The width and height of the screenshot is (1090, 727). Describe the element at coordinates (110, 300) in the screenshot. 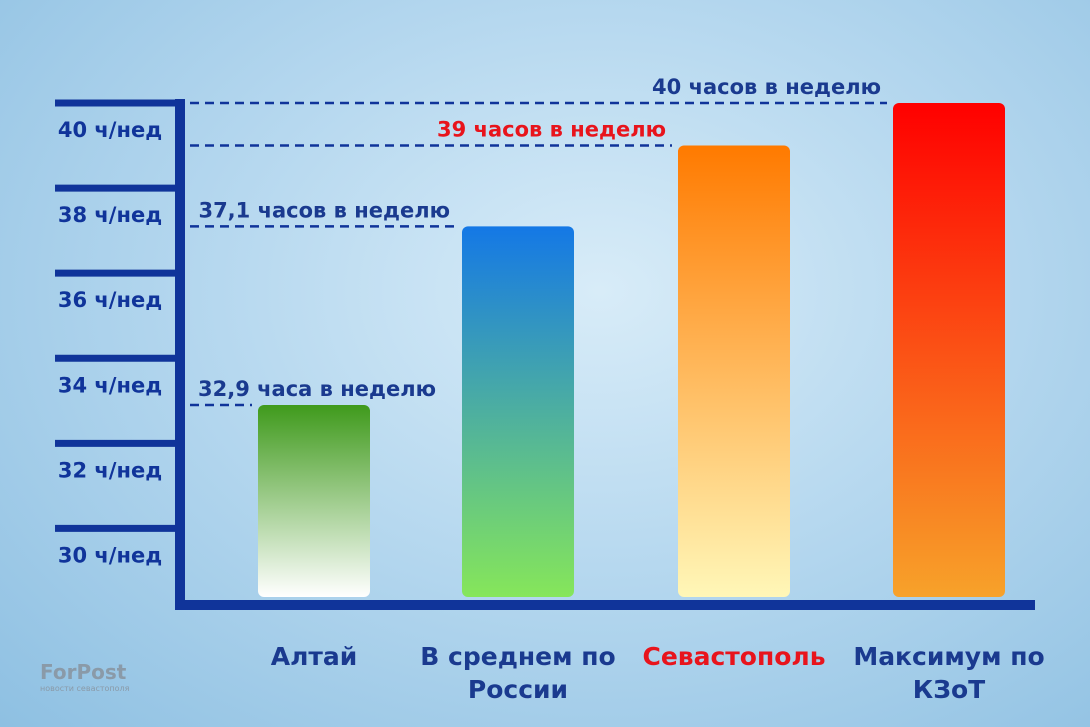

I see `y-tick-label: 36 ч/нед` at that location.